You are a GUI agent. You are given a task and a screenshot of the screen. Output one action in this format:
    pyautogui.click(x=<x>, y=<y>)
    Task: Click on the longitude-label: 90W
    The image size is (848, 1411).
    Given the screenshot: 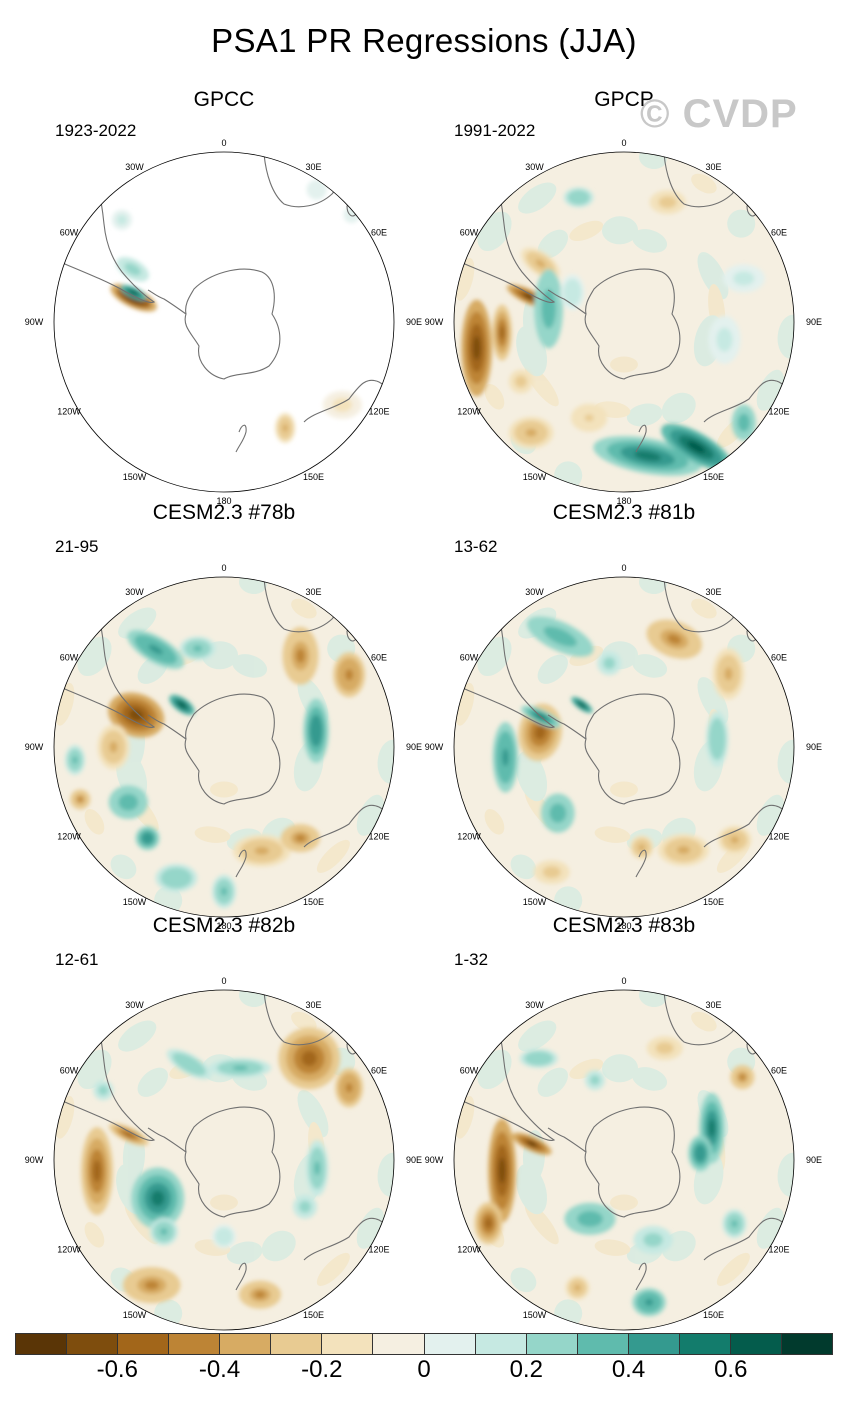 What is the action you would take?
    pyautogui.click(x=434, y=1160)
    